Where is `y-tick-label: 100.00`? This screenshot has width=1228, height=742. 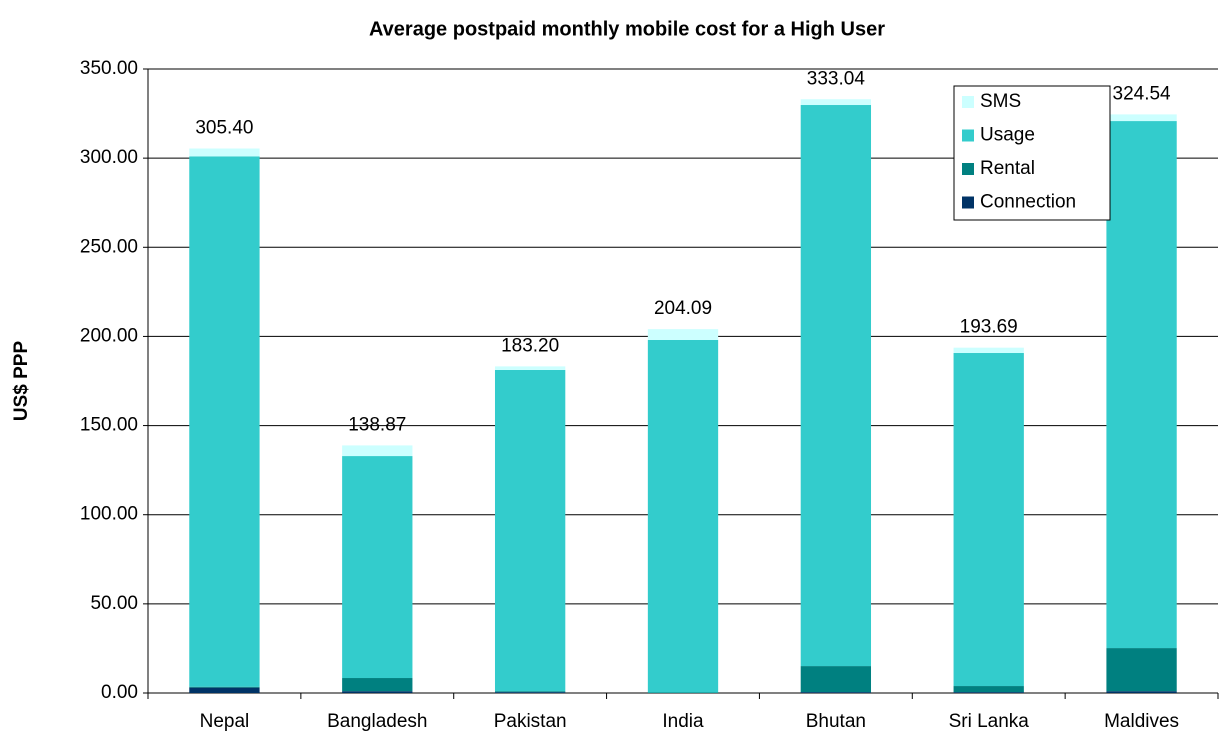 y-tick-label: 100.00 is located at coordinates (109, 514).